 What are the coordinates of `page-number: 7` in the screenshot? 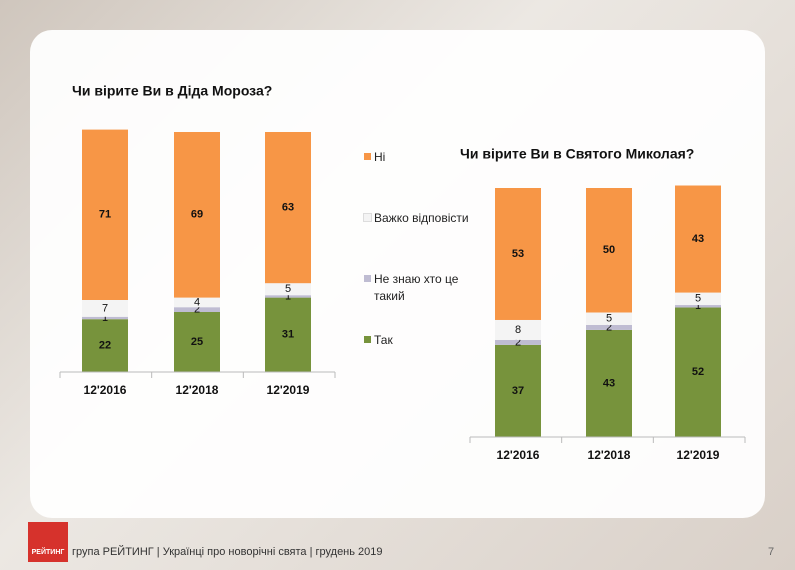 It's located at (771, 552).